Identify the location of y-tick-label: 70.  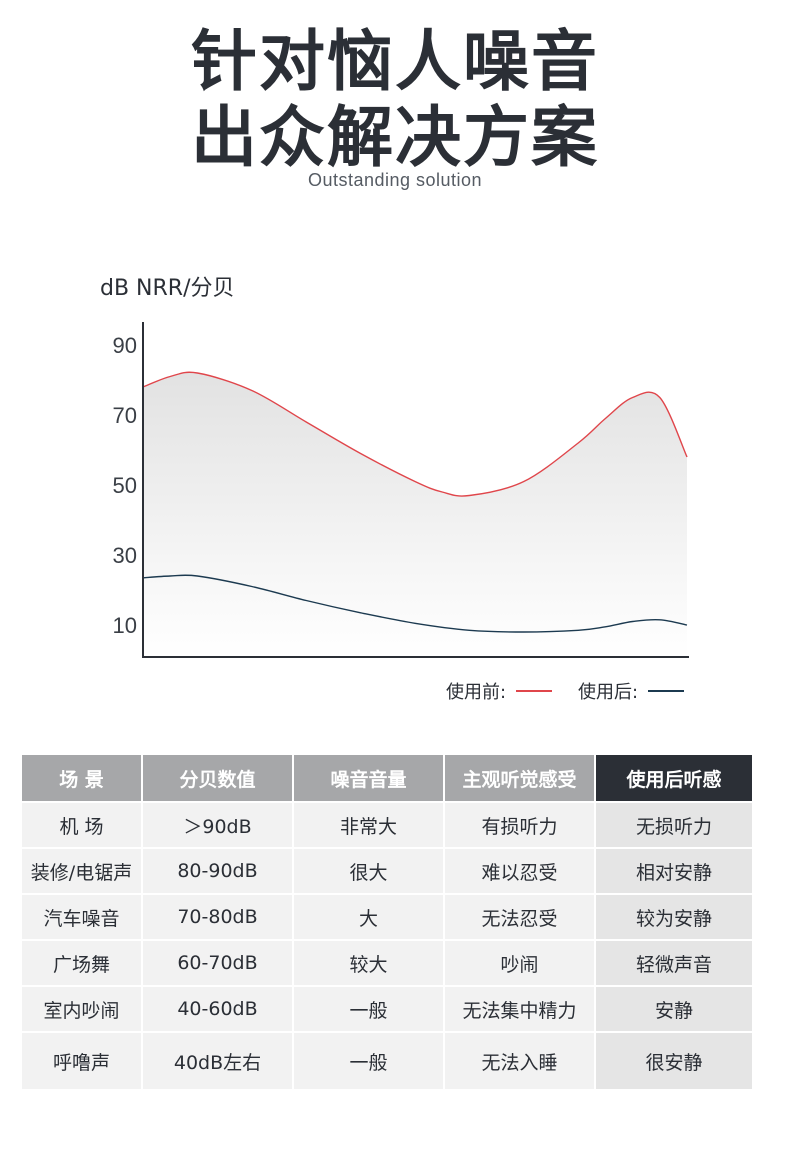
(125, 415).